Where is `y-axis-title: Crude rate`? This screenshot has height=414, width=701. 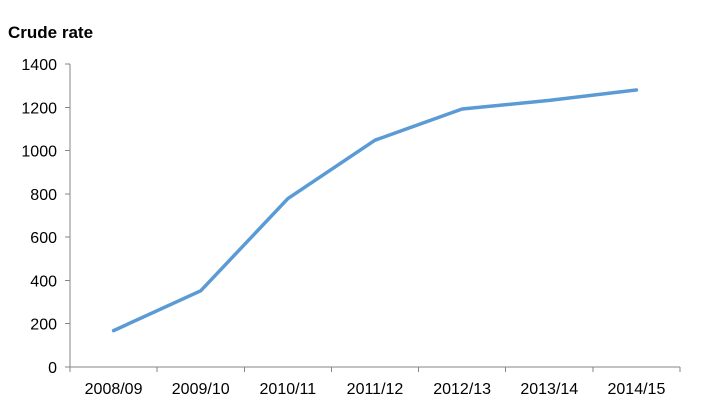
y-axis-title: Crude rate is located at coordinates (50, 32).